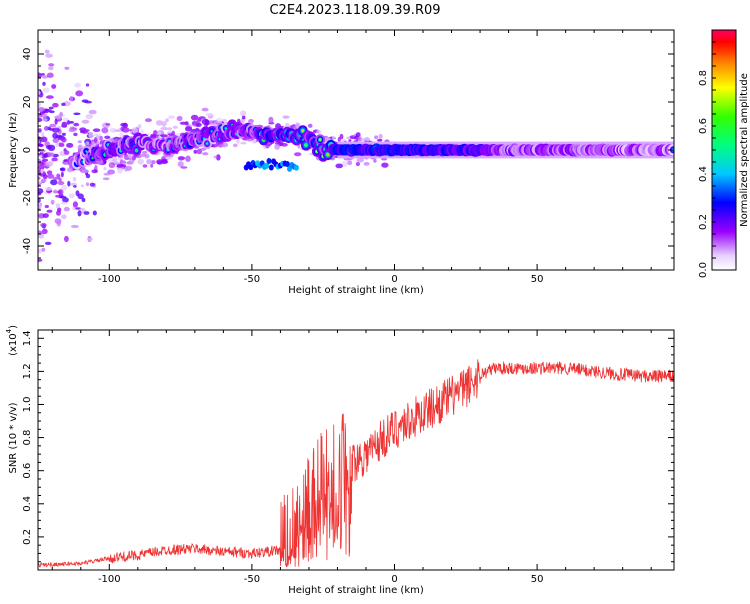 This screenshot has height=604, width=750. Describe the element at coordinates (13, 344) in the screenshot. I see `snr-multiplier-base: (x10` at that location.